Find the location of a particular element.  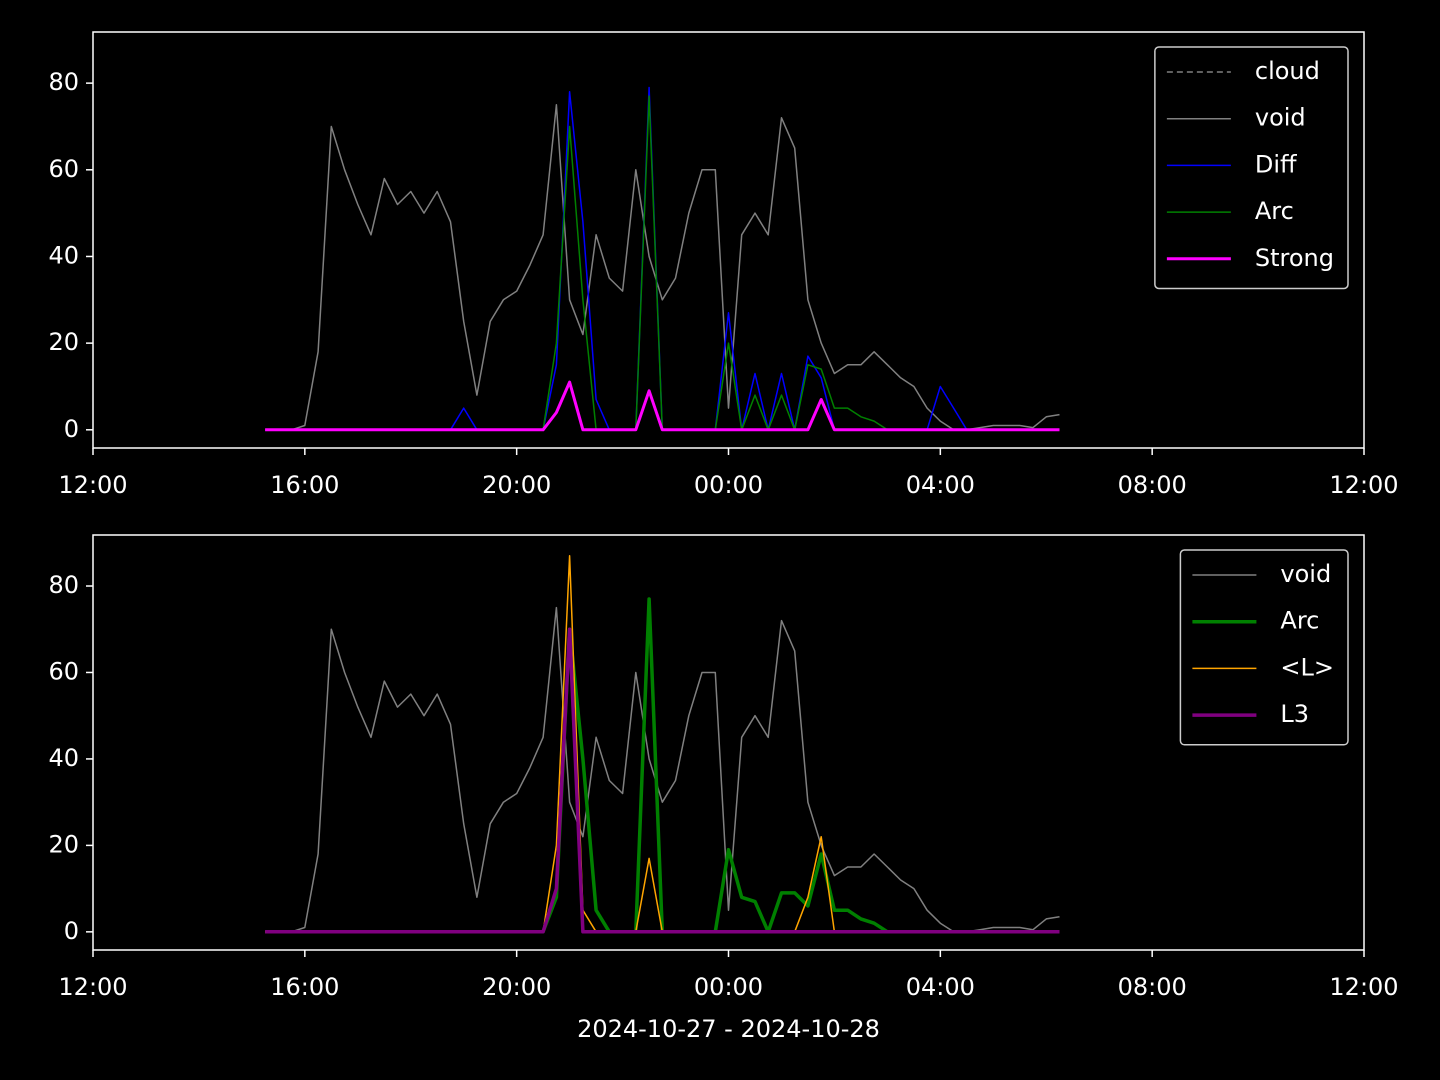

legend-label: Strong is located at coordinates (1294, 258).